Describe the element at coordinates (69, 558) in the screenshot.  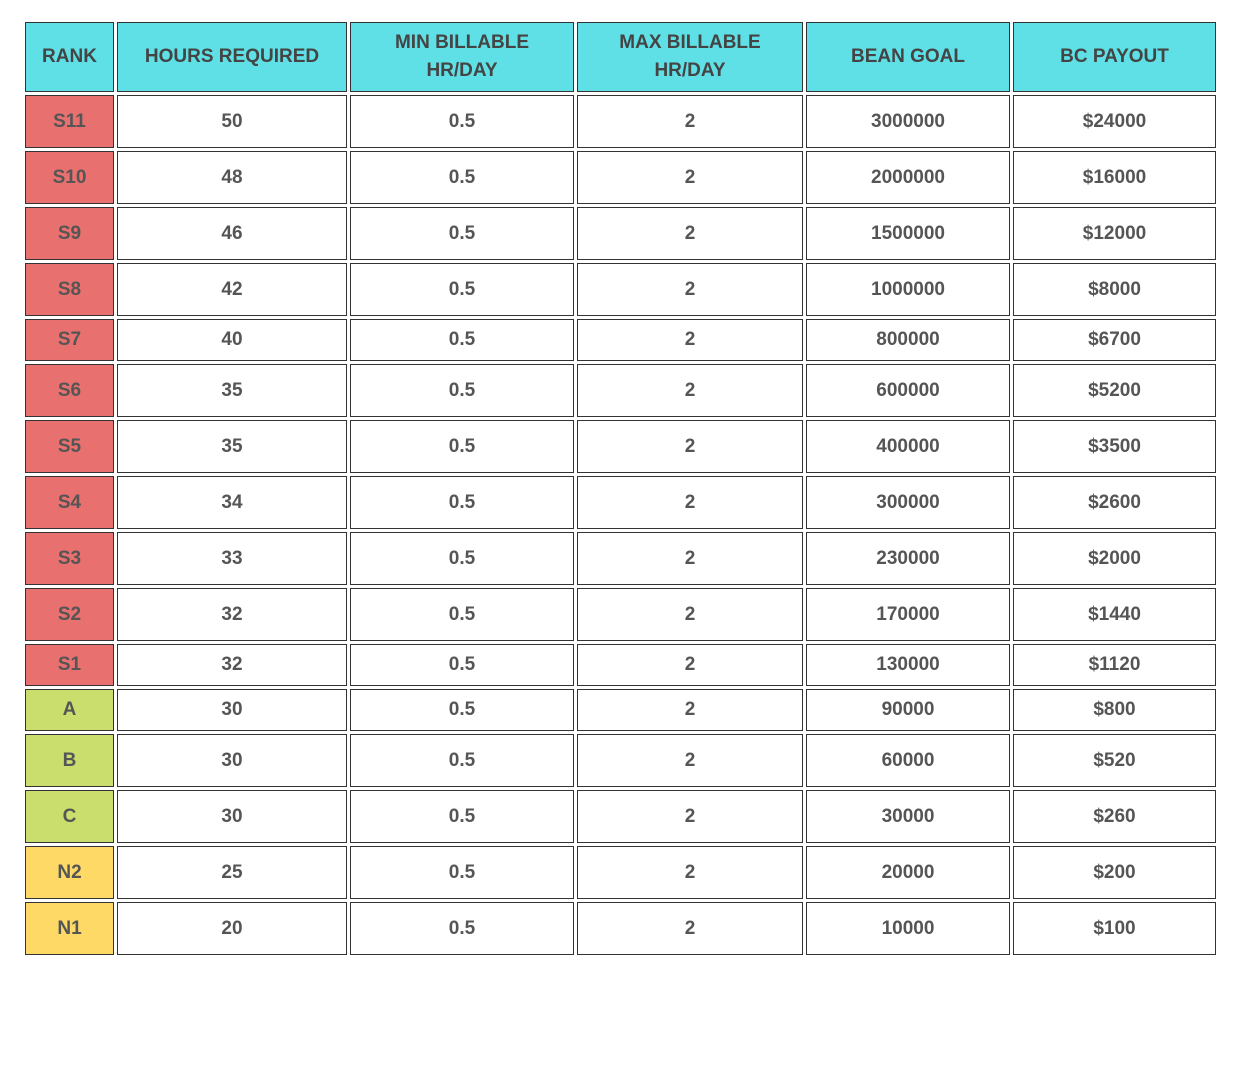
I see `rank-cell: S3` at that location.